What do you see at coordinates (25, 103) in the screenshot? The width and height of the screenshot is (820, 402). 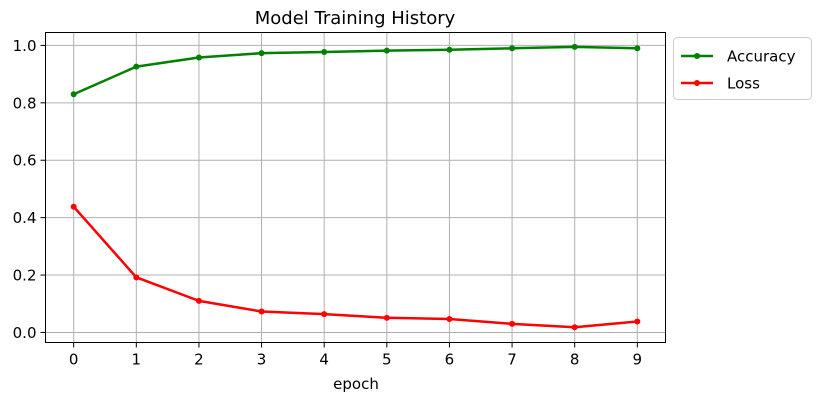 I see `y-tick-label: 0.8` at bounding box center [25, 103].